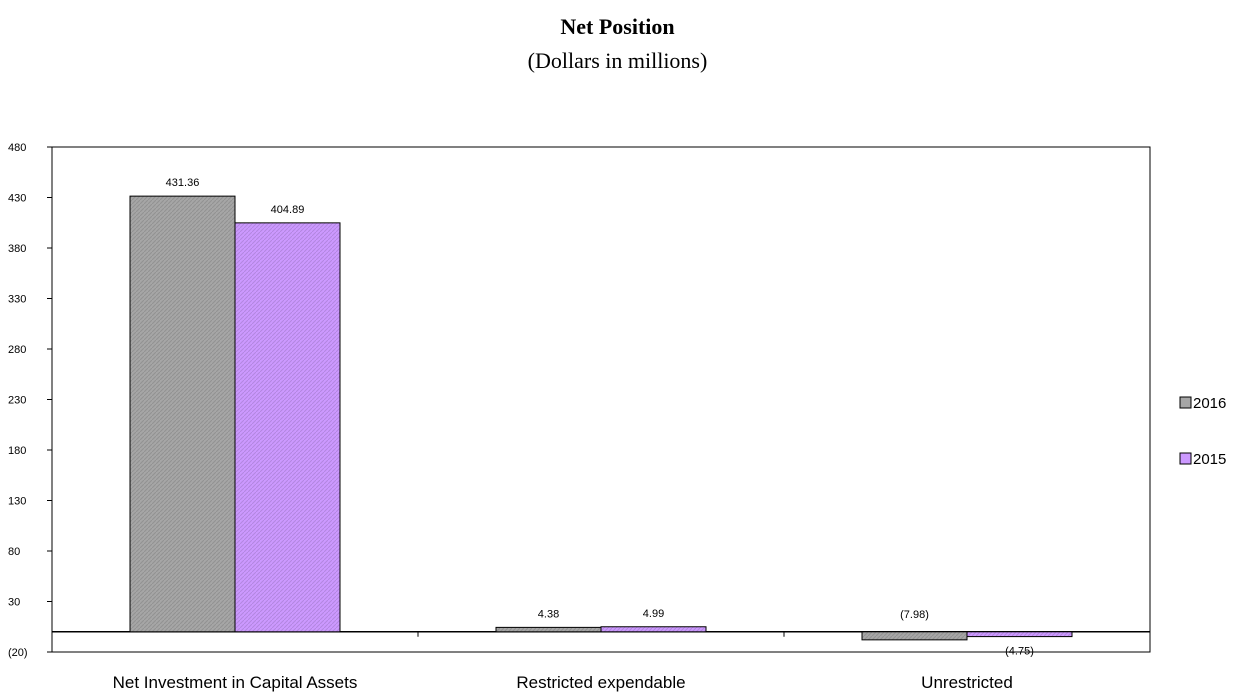 The image size is (1235, 694). Describe the element at coordinates (1019, 652) in the screenshot. I see `data-label: (4.75)` at that location.